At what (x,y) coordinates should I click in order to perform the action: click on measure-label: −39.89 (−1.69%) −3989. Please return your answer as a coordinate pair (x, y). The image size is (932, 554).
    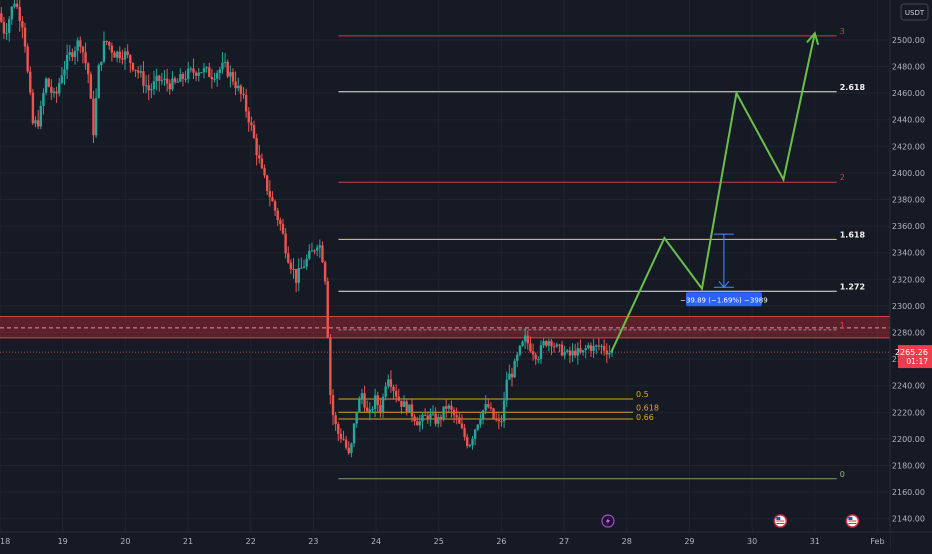
    Looking at the image, I should click on (724, 300).